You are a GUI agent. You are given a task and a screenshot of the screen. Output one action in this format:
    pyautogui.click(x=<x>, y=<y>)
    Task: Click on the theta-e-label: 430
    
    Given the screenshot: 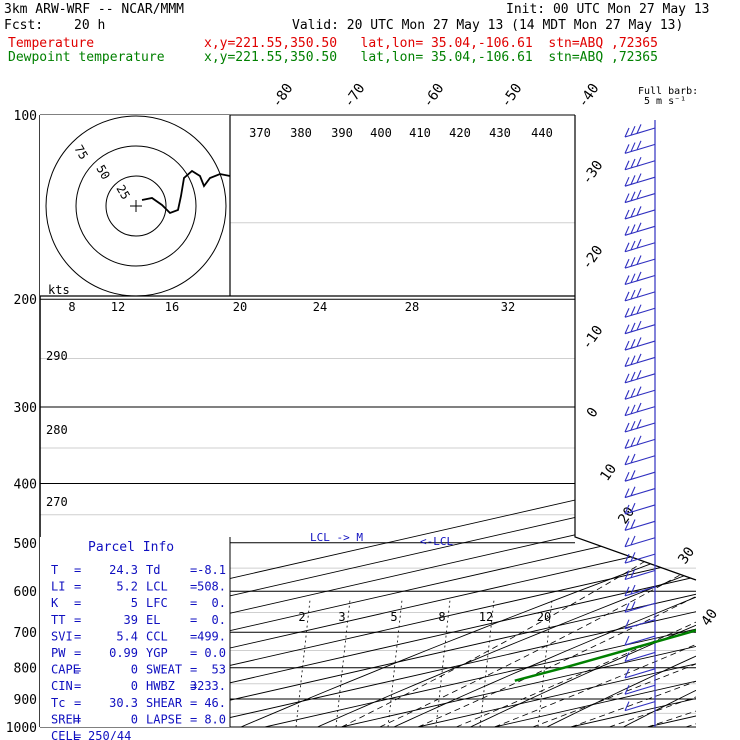 What is the action you would take?
    pyautogui.click(x=500, y=133)
    